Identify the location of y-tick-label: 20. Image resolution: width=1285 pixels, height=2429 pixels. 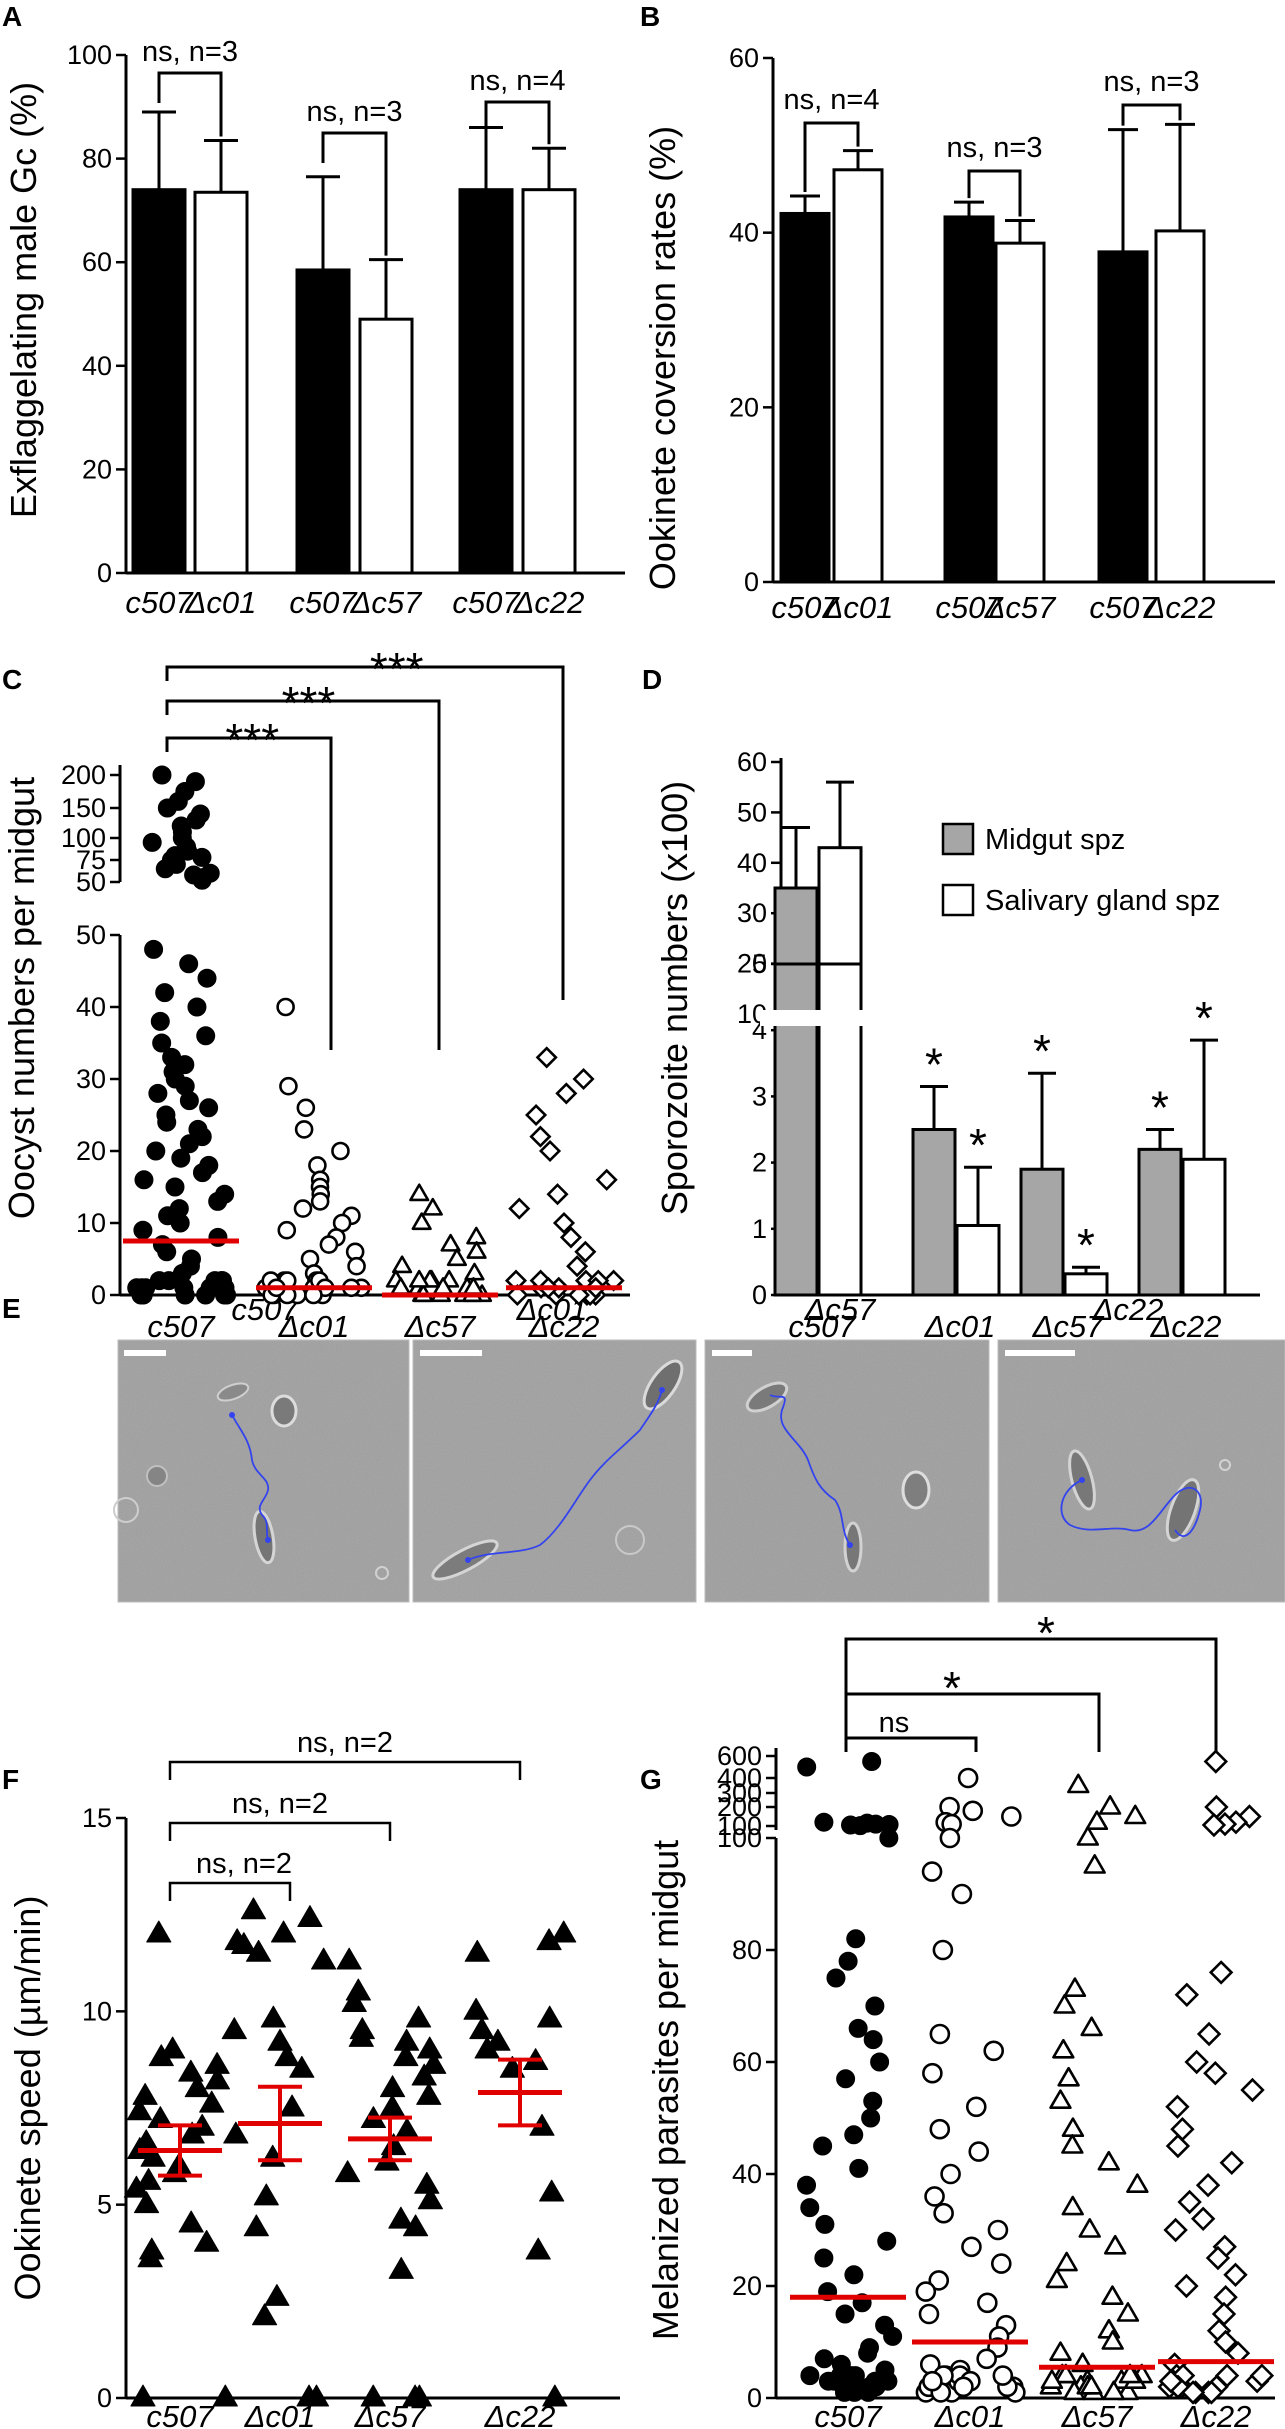
(747, 2286).